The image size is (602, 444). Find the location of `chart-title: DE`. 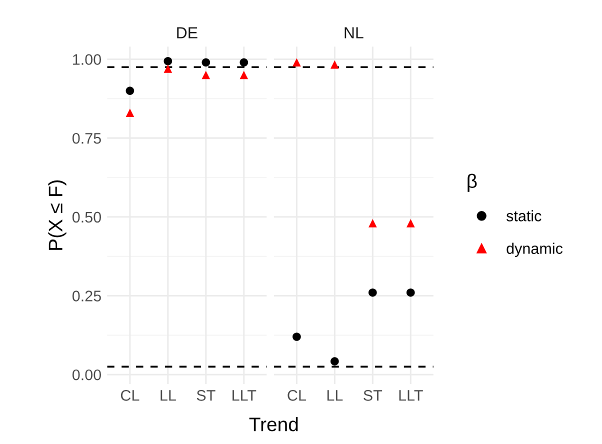

chart-title: DE is located at coordinates (187, 32).